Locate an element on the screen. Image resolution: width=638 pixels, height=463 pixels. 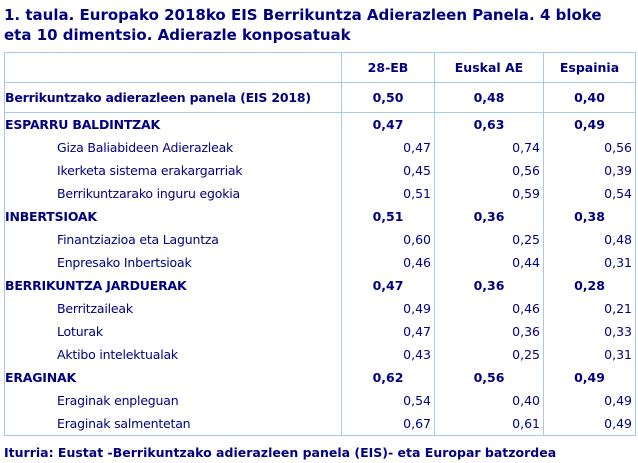
table-row: Giza Baliabideen Adierazleak 0,47 0,74 0,56 is located at coordinates (320, 147).